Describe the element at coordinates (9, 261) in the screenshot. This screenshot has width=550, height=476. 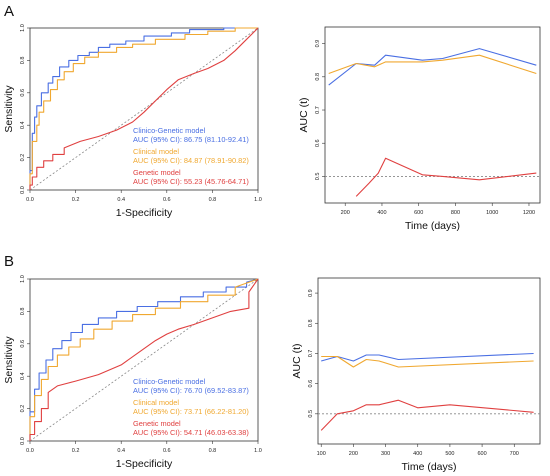
I see `panel-label-b: B` at that location.